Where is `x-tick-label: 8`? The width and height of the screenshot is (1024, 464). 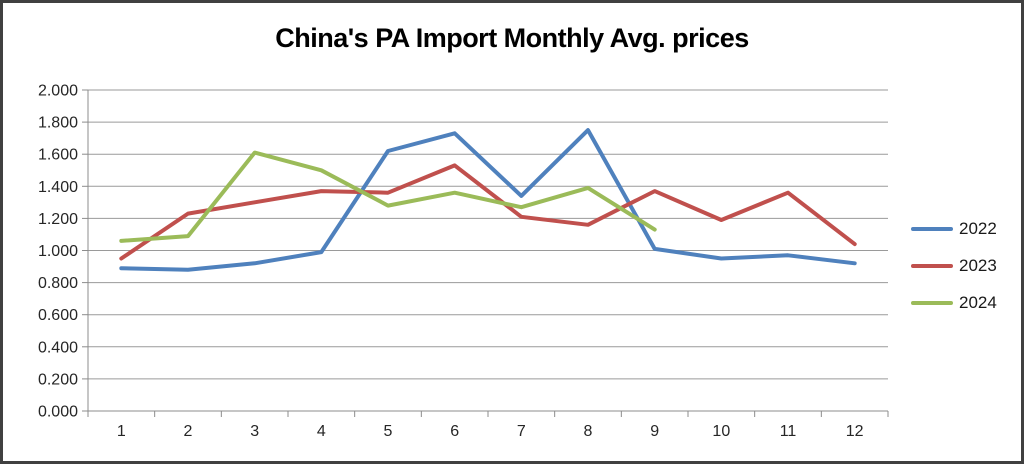 x-tick-label: 8 is located at coordinates (588, 431).